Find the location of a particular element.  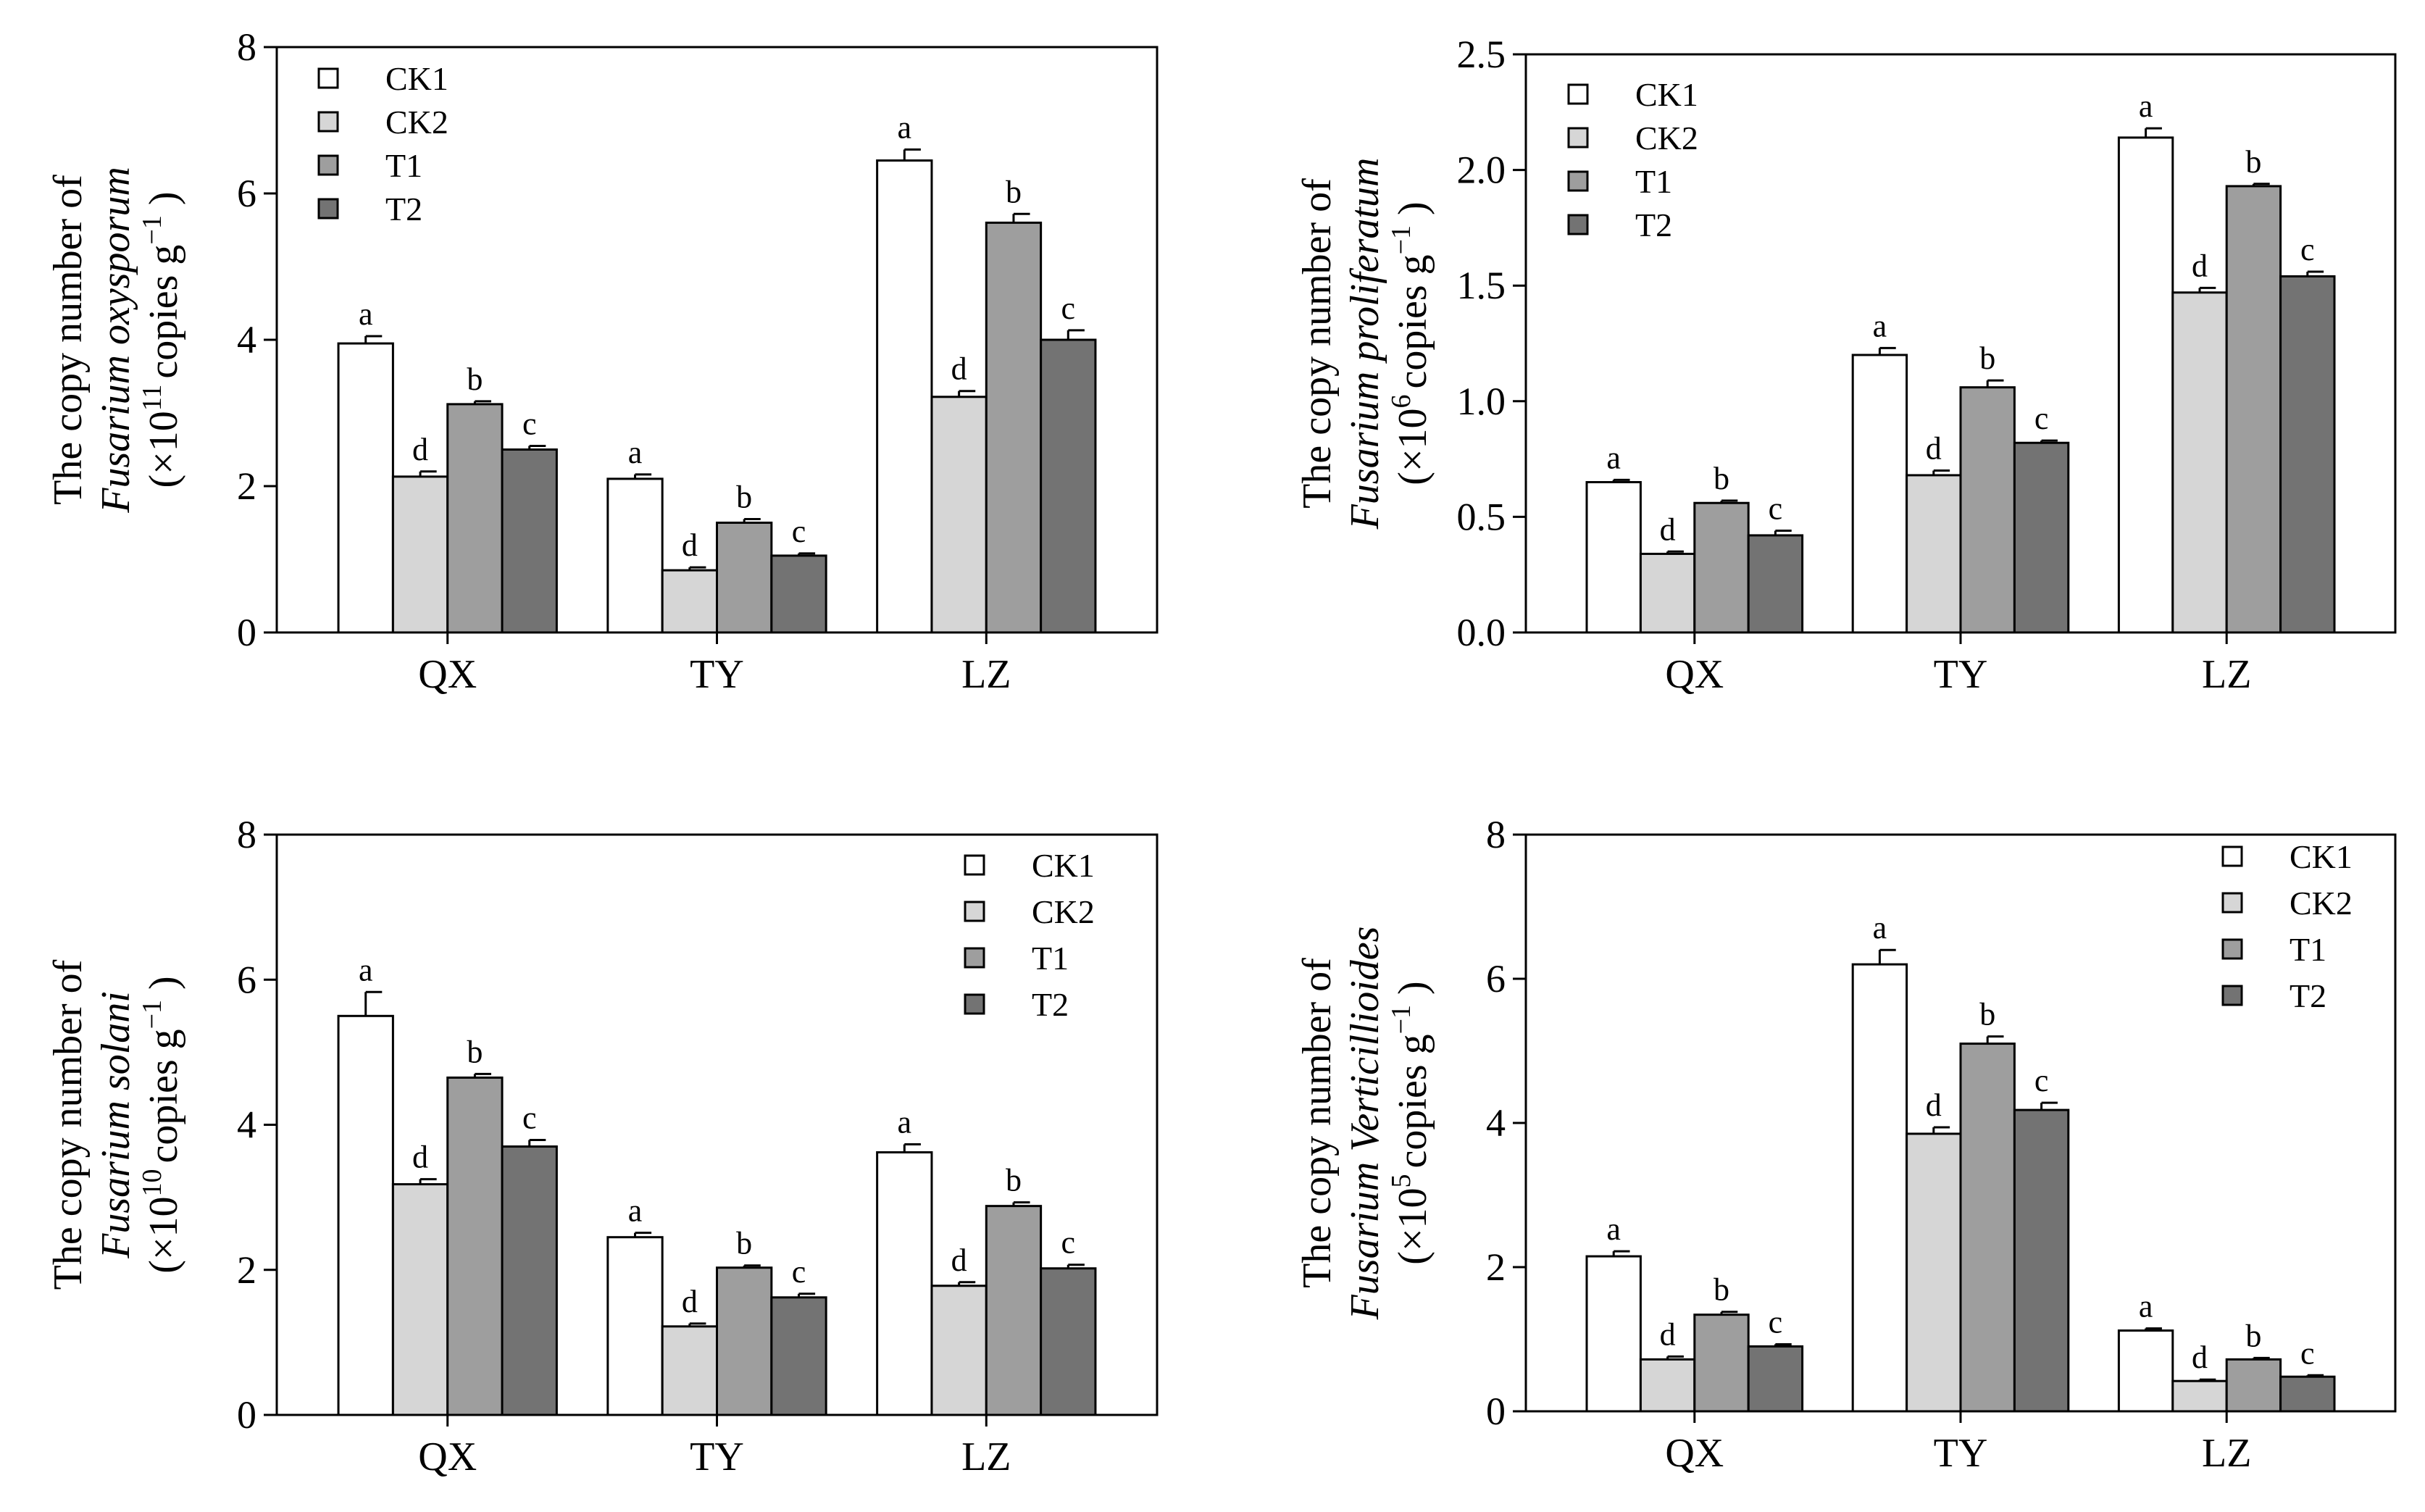

y-tick-label: 8 is located at coordinates (1496, 834).